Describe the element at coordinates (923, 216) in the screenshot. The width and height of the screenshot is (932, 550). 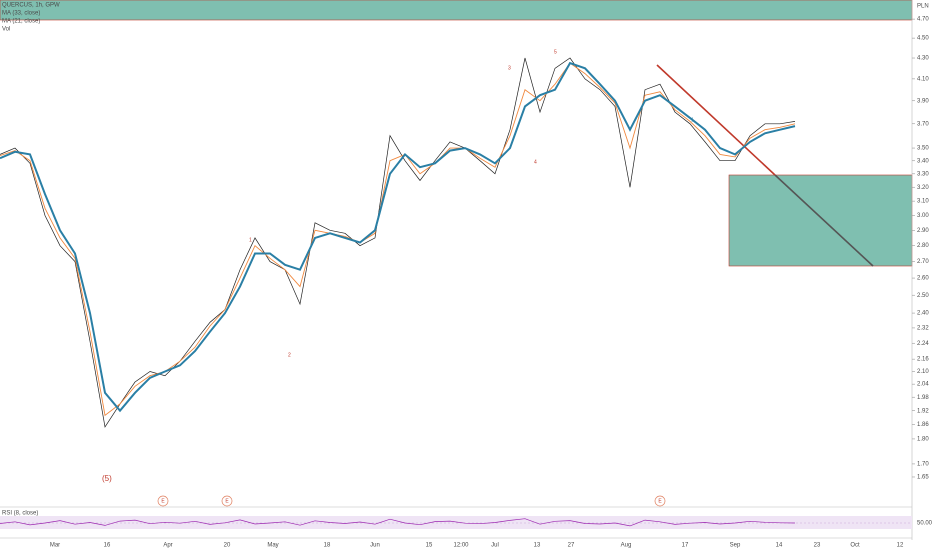
I see `y-tick-label: 3.00` at that location.